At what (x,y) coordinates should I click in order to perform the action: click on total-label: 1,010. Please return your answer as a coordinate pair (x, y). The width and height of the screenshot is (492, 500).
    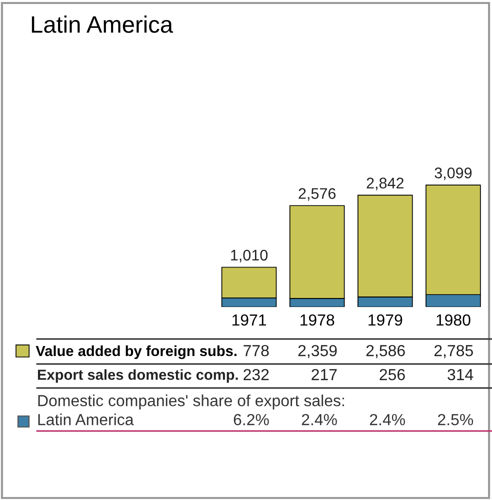
    Looking at the image, I should click on (249, 256).